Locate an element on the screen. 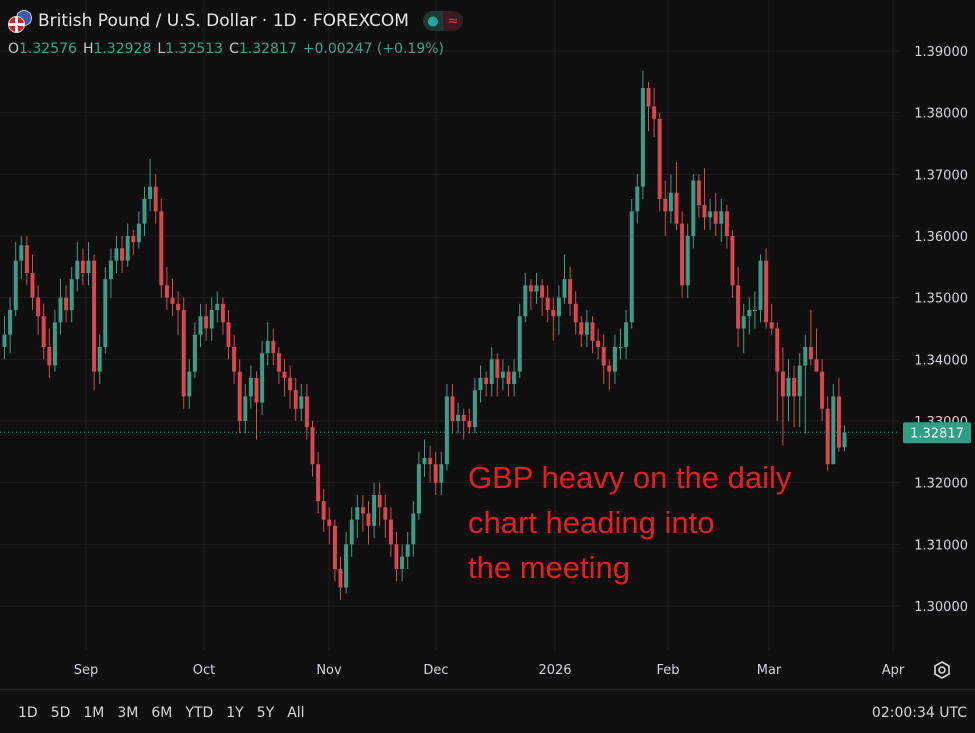  x-tick-label: Apr is located at coordinates (893, 670).